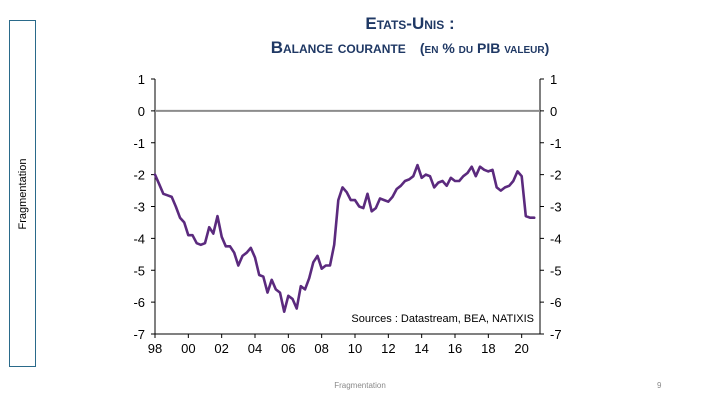  I want to click on footer-label: Fragmentation, so click(360, 385).